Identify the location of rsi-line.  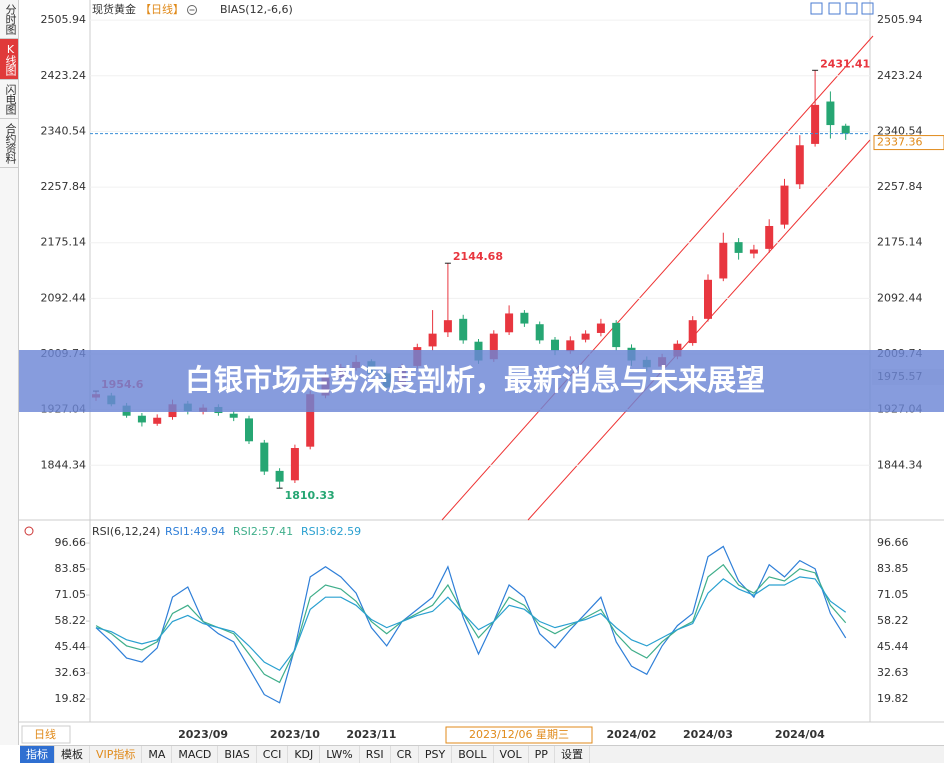
(471, 624).